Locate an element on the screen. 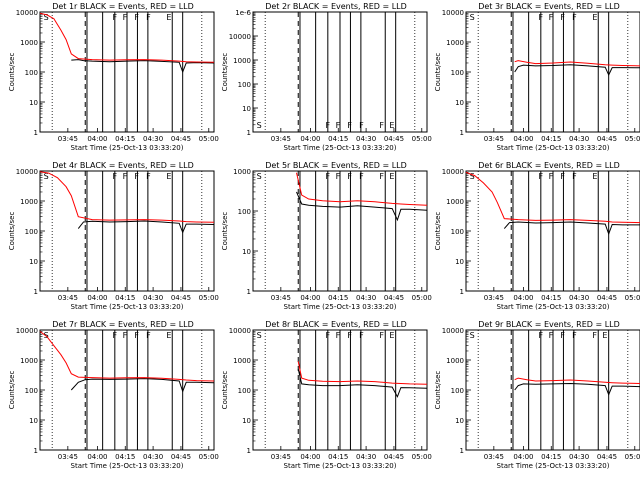 Image resolution: width=640 pixels, height=480 pixels. y-tick-label: 1e-6 is located at coordinates (243, 13).